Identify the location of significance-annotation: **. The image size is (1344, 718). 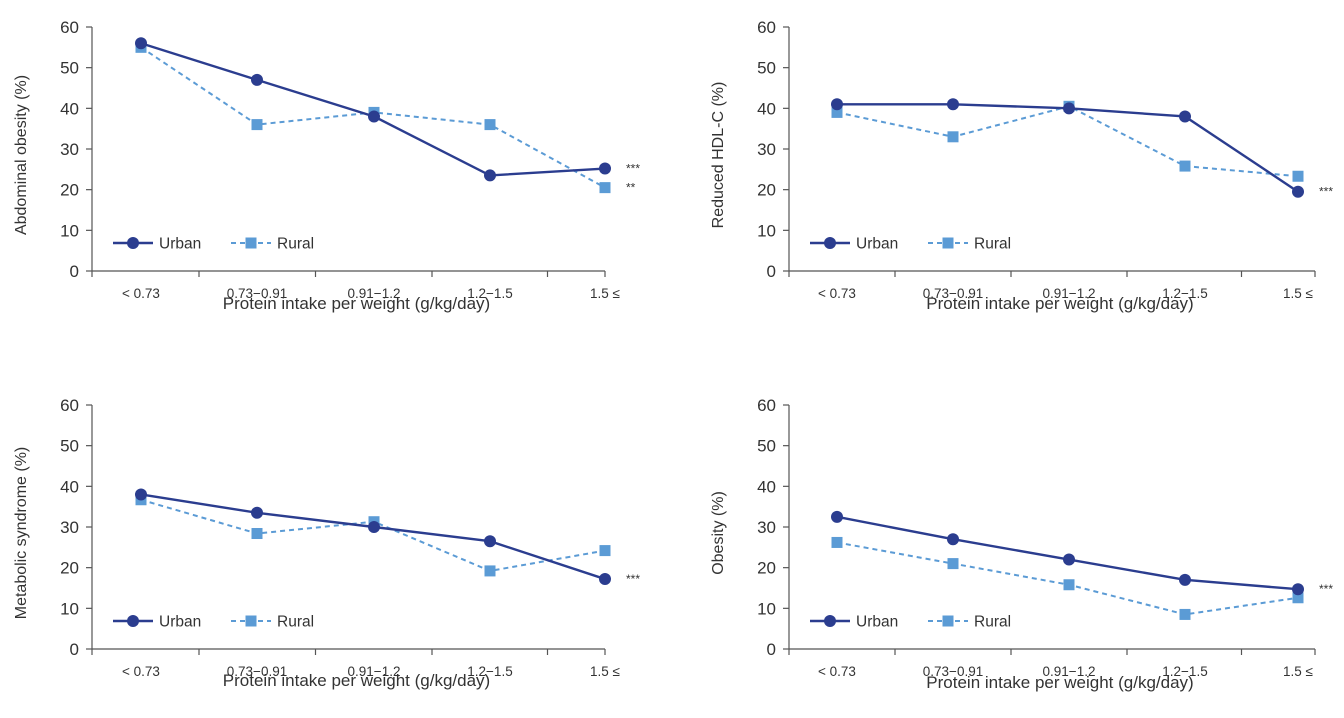
(631, 188).